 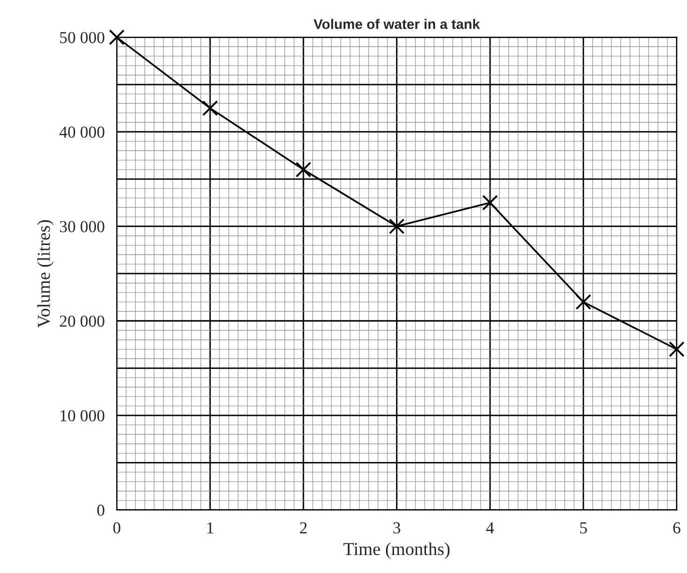 I want to click on x-tick-label: 2, so click(x=303, y=528).